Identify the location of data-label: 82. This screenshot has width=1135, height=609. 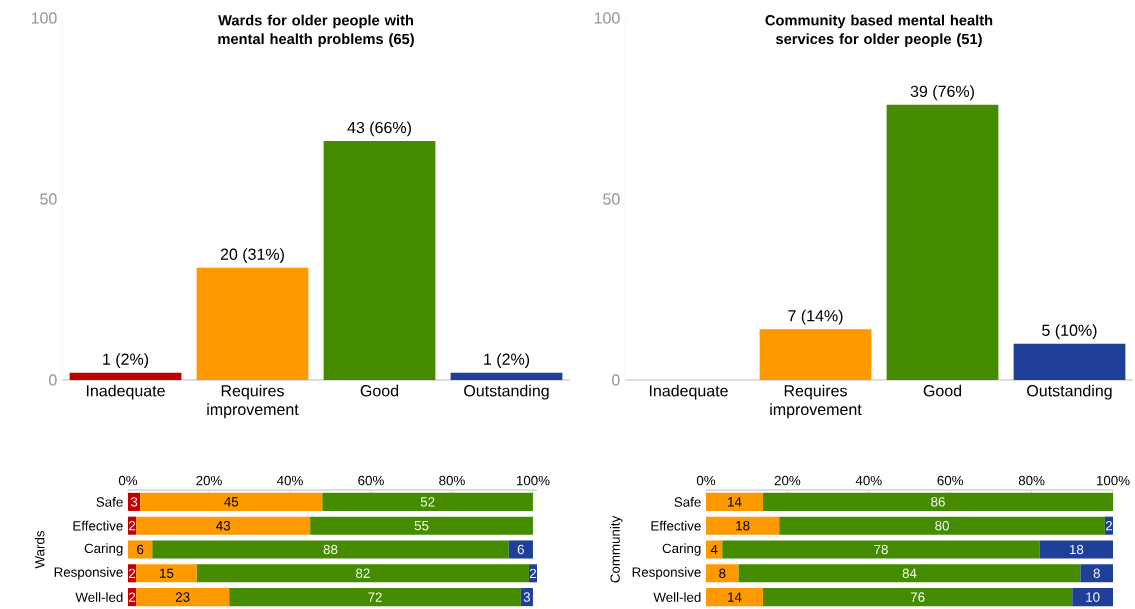
(363, 573).